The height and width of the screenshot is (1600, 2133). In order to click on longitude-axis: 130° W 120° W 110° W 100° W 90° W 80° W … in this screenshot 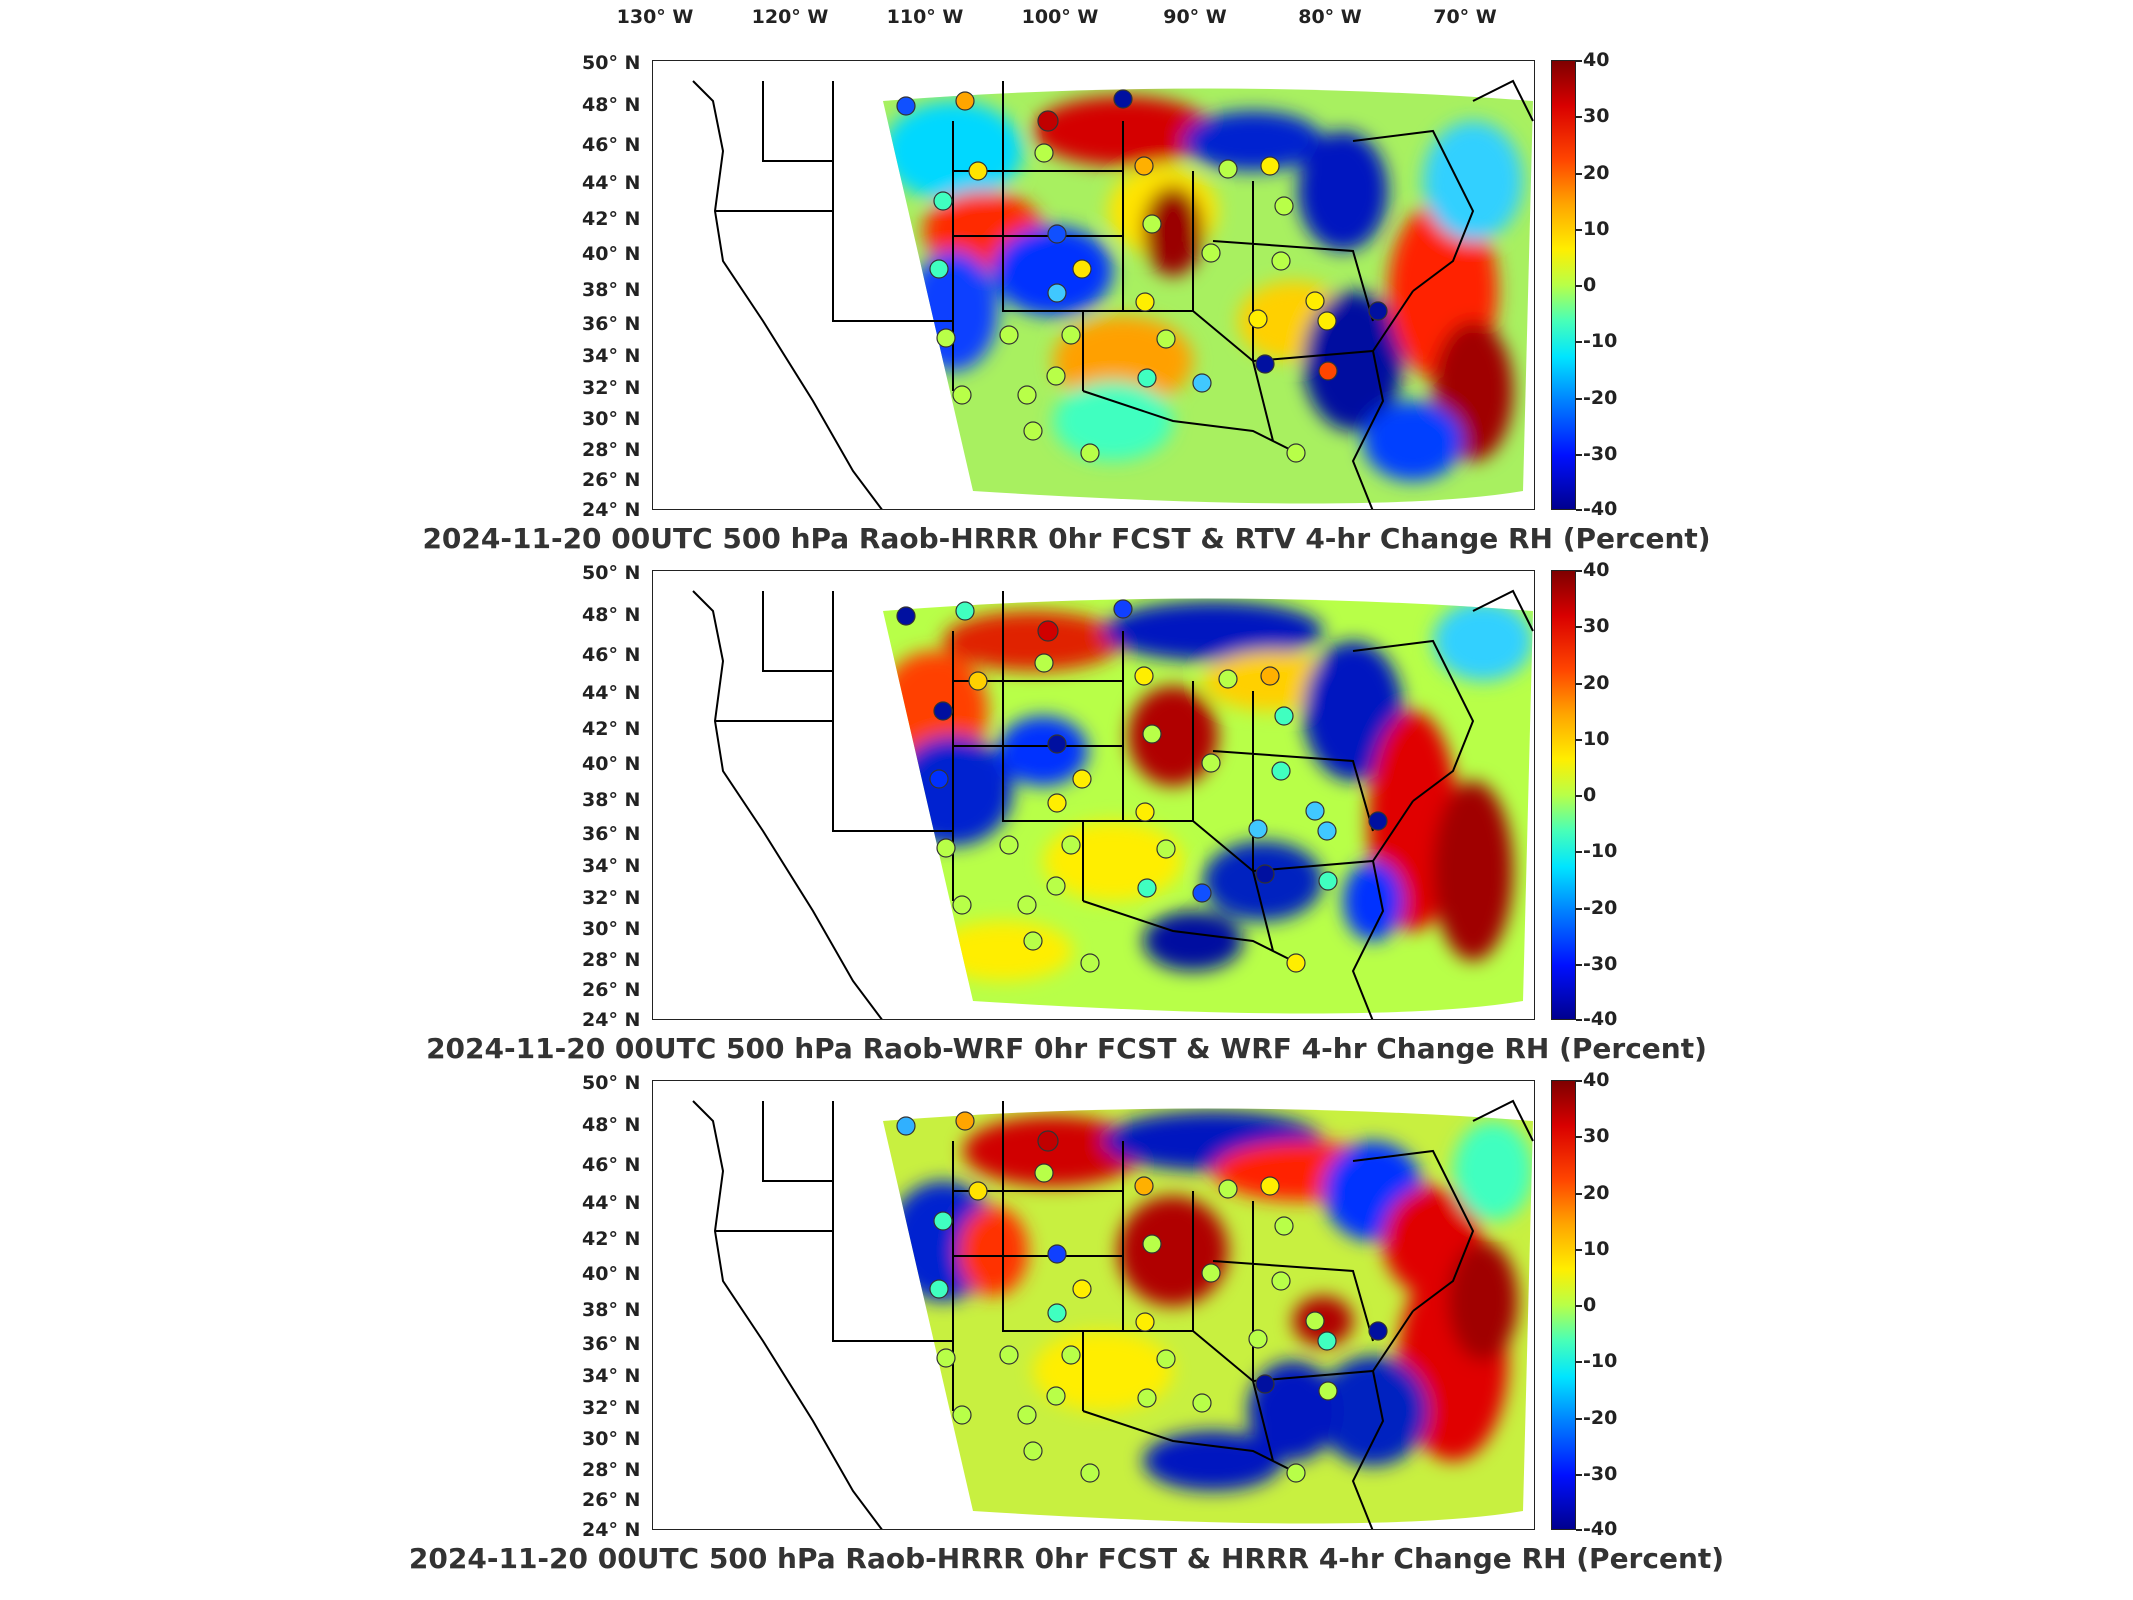, I will do `click(1066, 21)`.